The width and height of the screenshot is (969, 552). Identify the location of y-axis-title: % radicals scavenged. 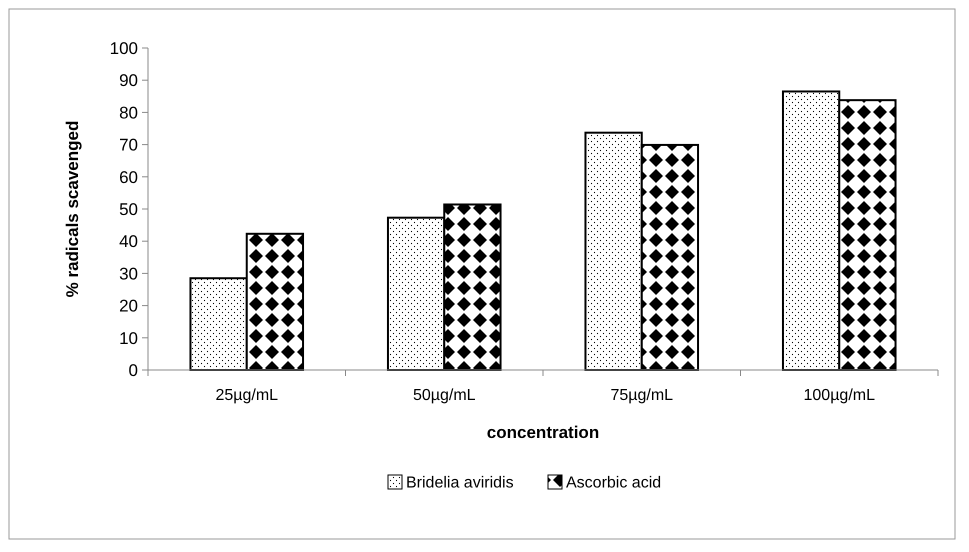
(72, 209).